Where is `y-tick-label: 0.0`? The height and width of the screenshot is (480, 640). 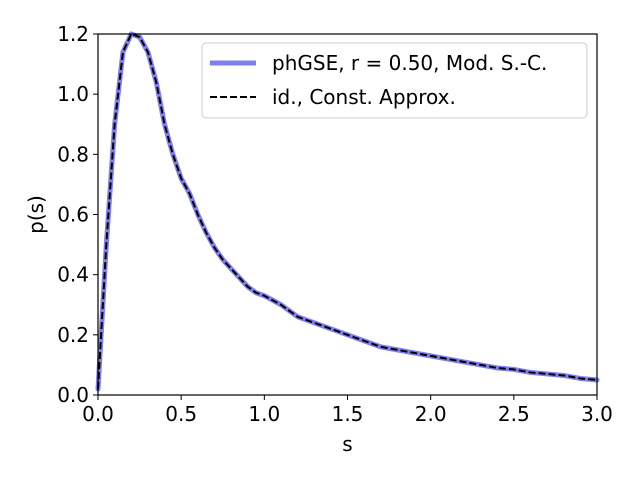 y-tick-label: 0.0 is located at coordinates (73, 395).